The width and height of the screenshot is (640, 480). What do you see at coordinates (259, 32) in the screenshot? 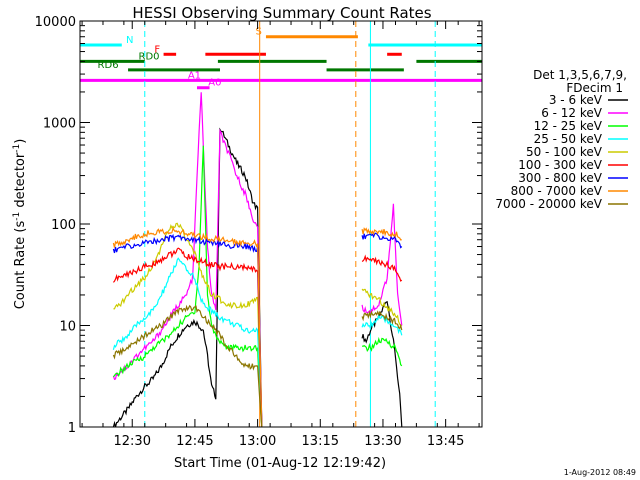
I see `flag-label-s: S` at bounding box center [259, 32].